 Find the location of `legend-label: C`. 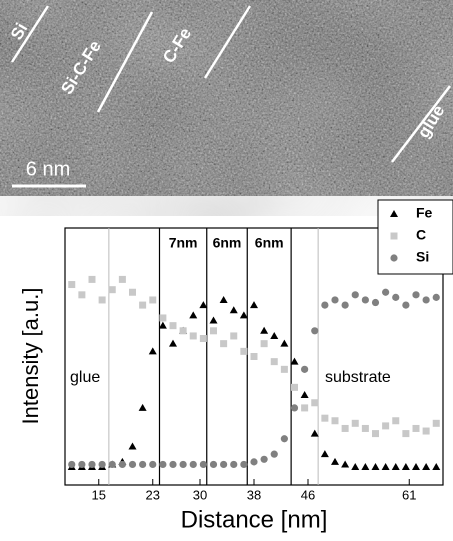

legend-label: C is located at coordinates (421, 235).